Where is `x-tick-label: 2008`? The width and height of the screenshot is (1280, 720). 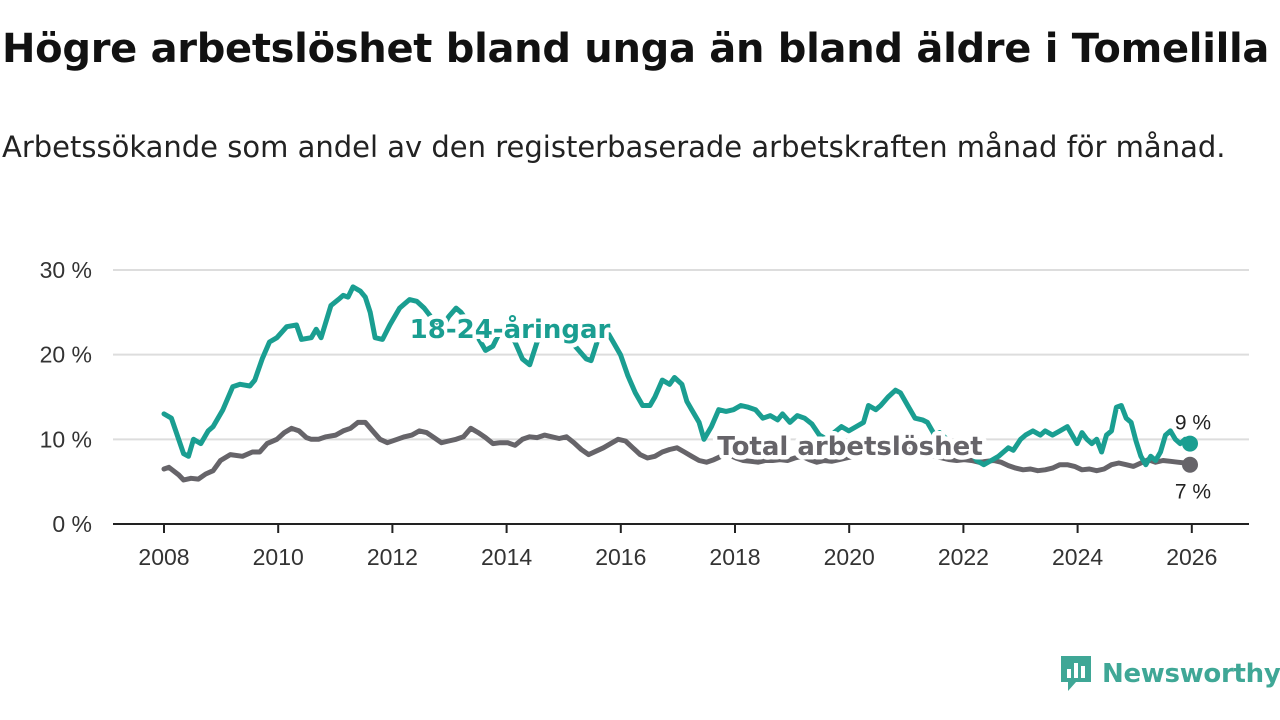
x-tick-label: 2008 is located at coordinates (163, 557).